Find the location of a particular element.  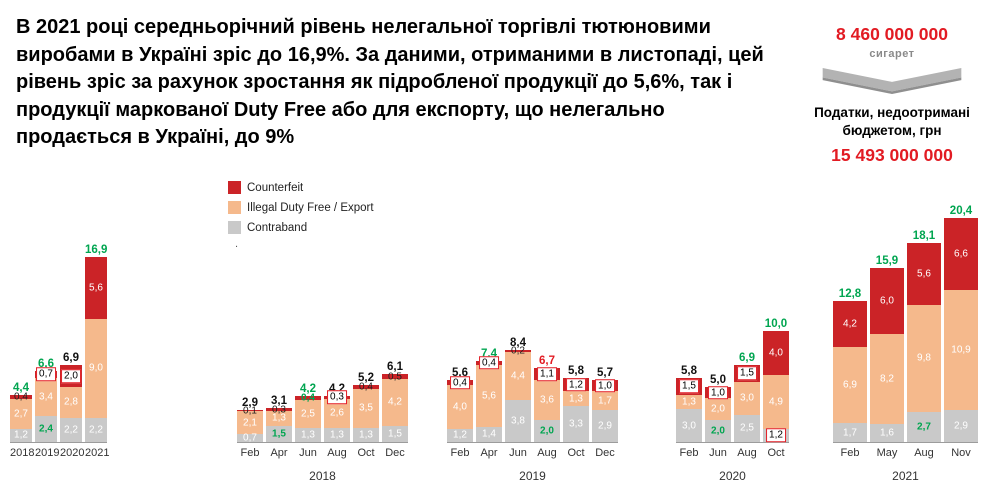

duty_free-segment: 2,0 is located at coordinates (718, 409).